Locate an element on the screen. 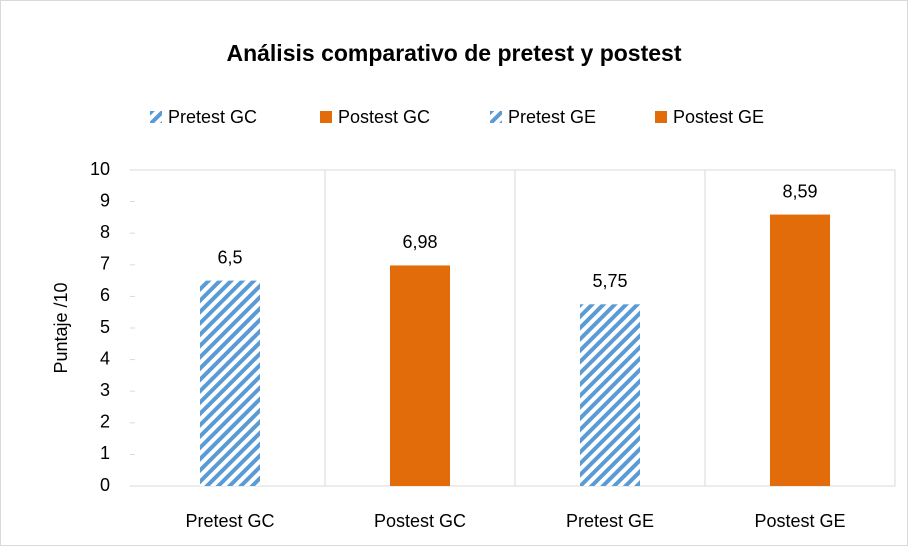  legend-label: Postest GE is located at coordinates (718, 117).